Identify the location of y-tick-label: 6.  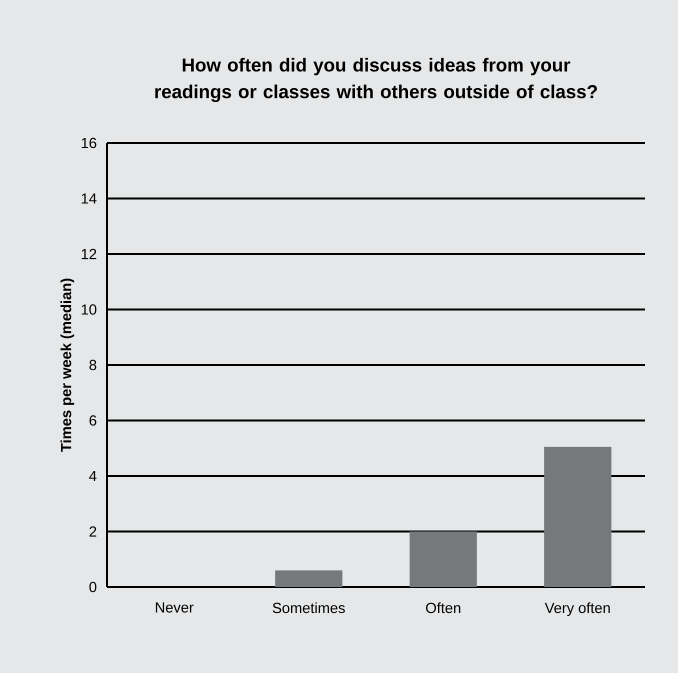
(93, 420).